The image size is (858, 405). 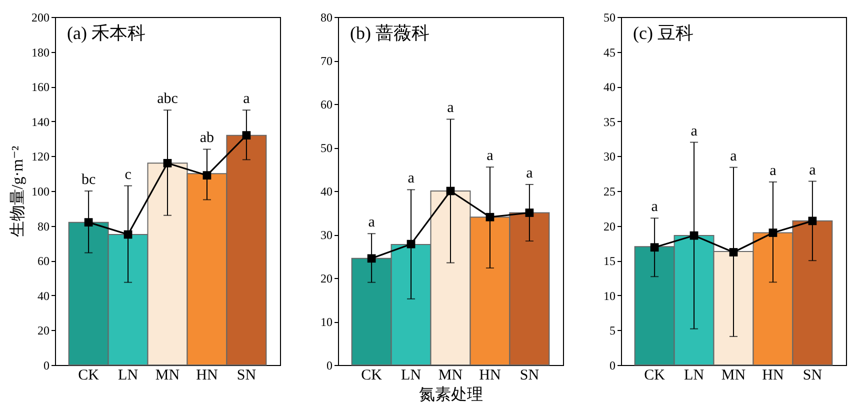 I want to click on y-tick-label: 140, so click(x=41, y=121).